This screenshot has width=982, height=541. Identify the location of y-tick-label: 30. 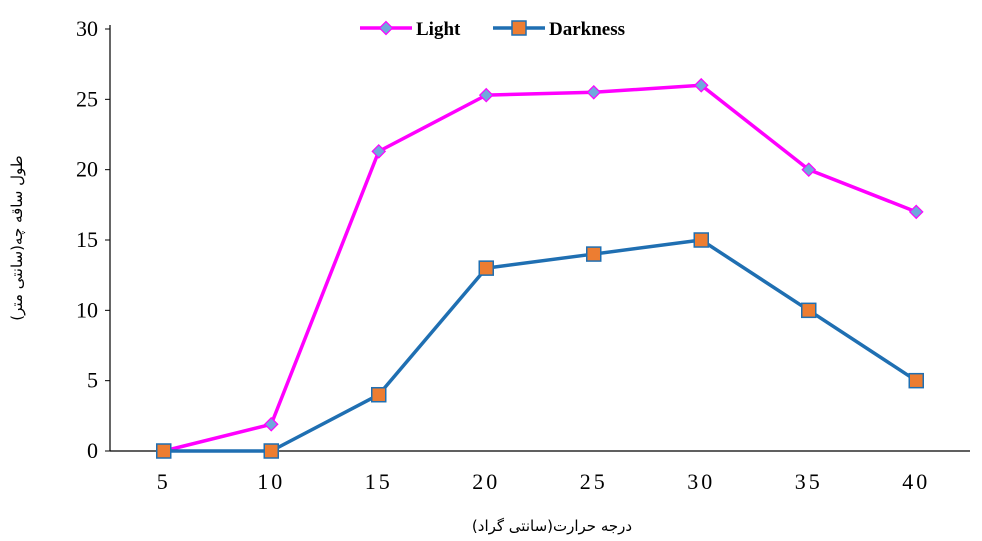
(87, 28).